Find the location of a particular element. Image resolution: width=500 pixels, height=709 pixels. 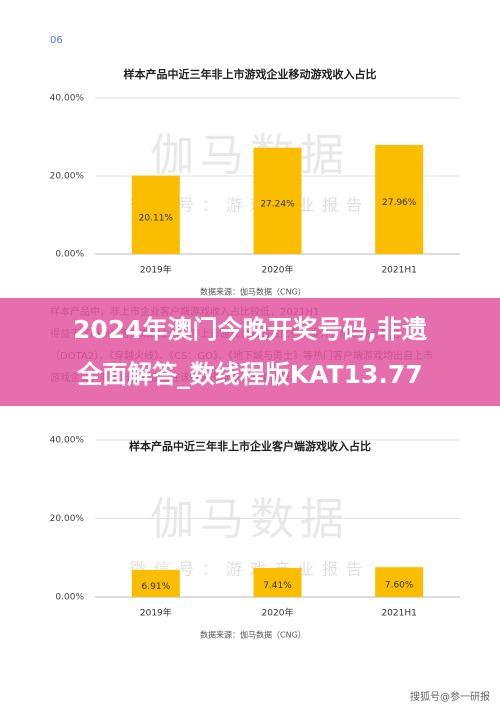

value-label: 7.60% is located at coordinates (399, 586).